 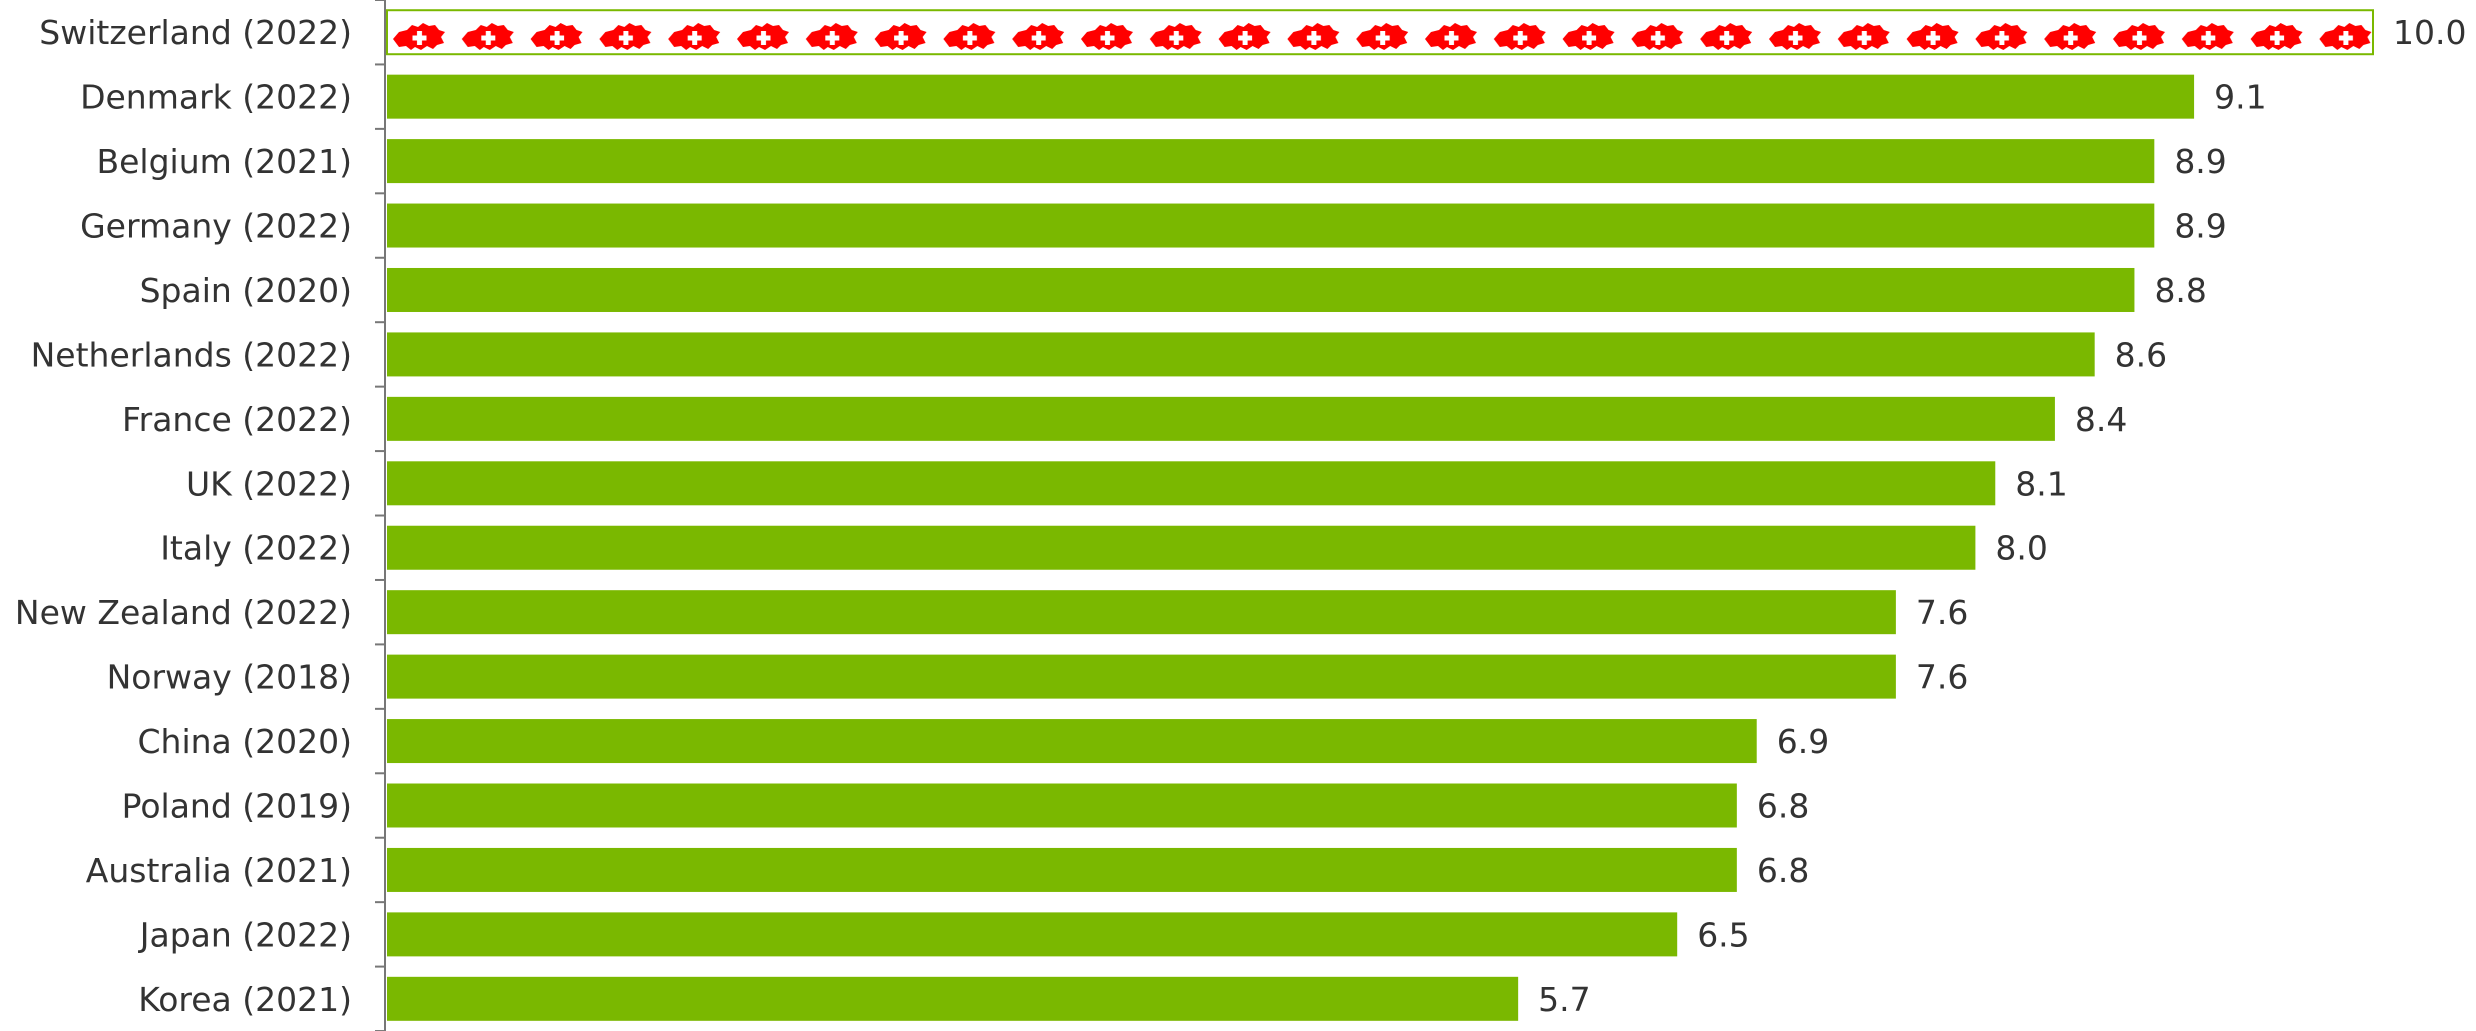 I want to click on value-label: 10.0, so click(x=2429, y=32).